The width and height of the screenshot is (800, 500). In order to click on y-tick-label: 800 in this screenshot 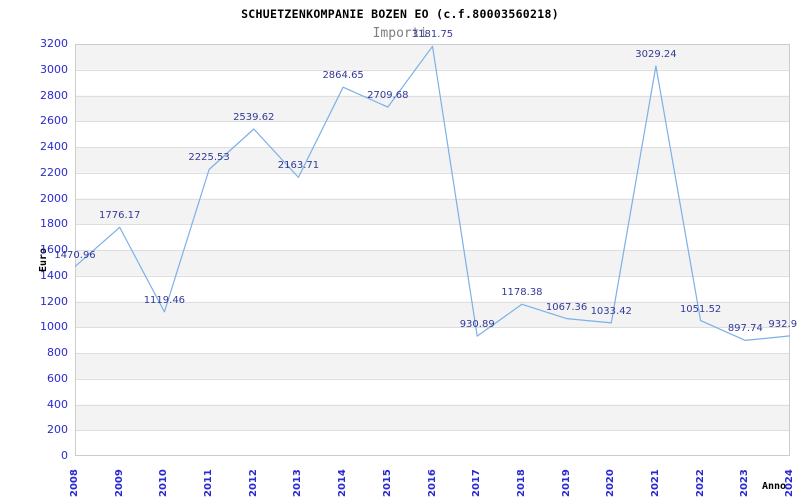, I will do `click(57, 352)`.